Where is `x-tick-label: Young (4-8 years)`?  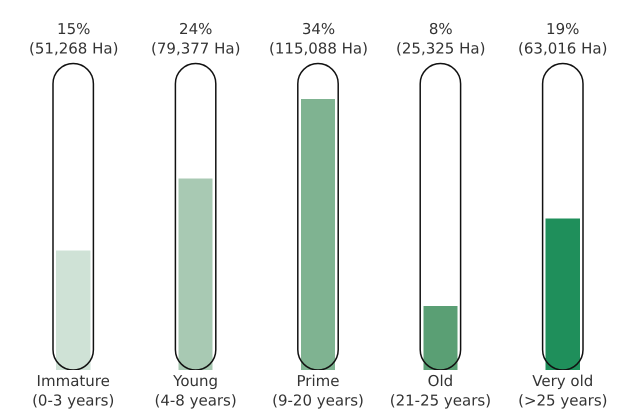 x-tick-label: Young (4-8 years) is located at coordinates (195, 391).